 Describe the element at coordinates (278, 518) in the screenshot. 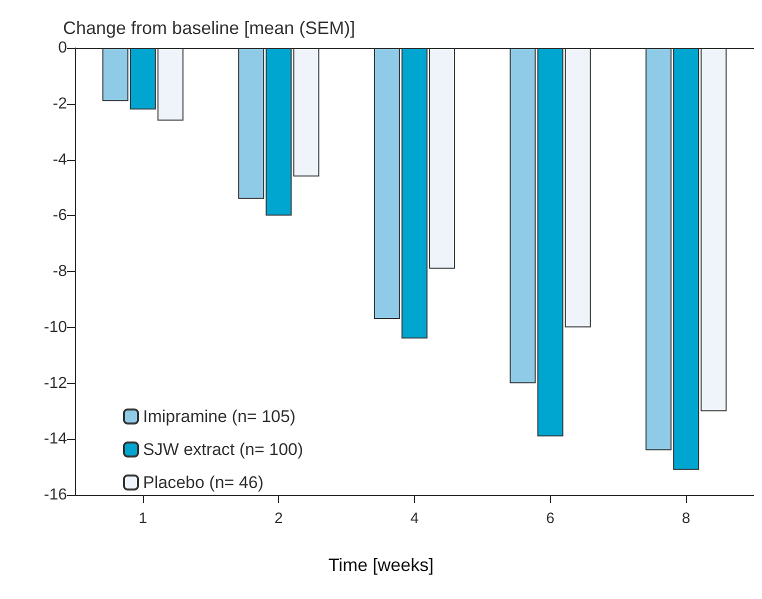

I see `x-tick-label: 2` at that location.